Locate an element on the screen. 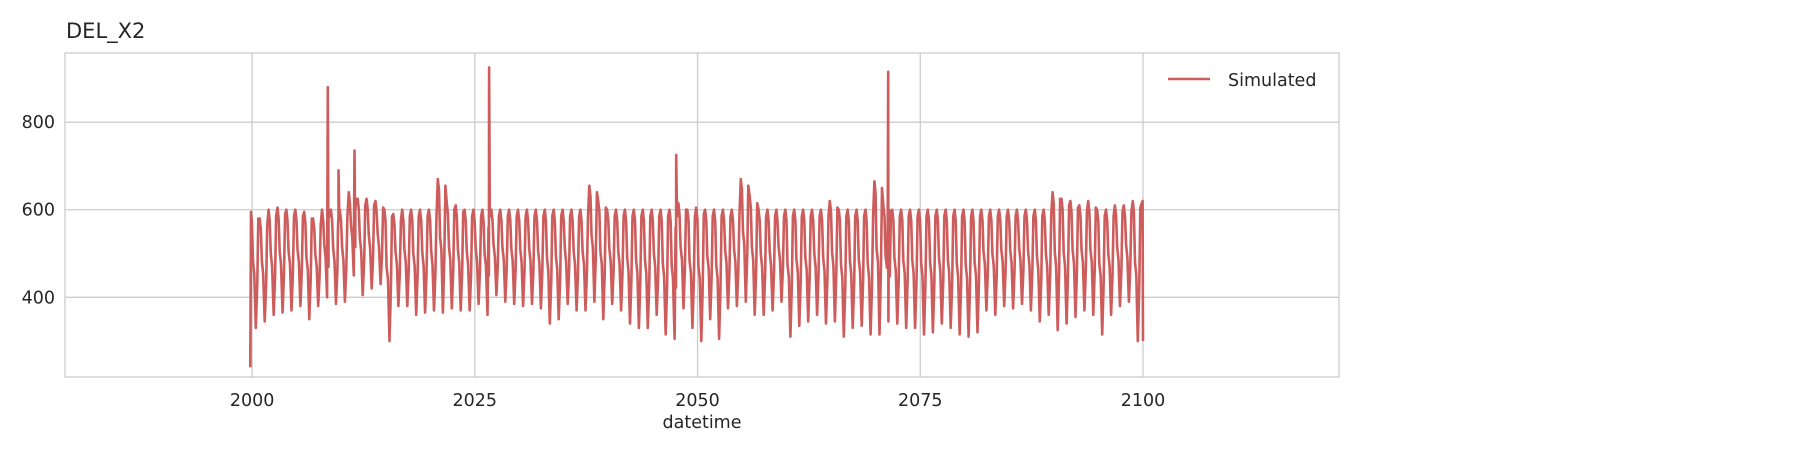 The height and width of the screenshot is (450, 1800). y-tick-label: 800 is located at coordinates (38, 123).